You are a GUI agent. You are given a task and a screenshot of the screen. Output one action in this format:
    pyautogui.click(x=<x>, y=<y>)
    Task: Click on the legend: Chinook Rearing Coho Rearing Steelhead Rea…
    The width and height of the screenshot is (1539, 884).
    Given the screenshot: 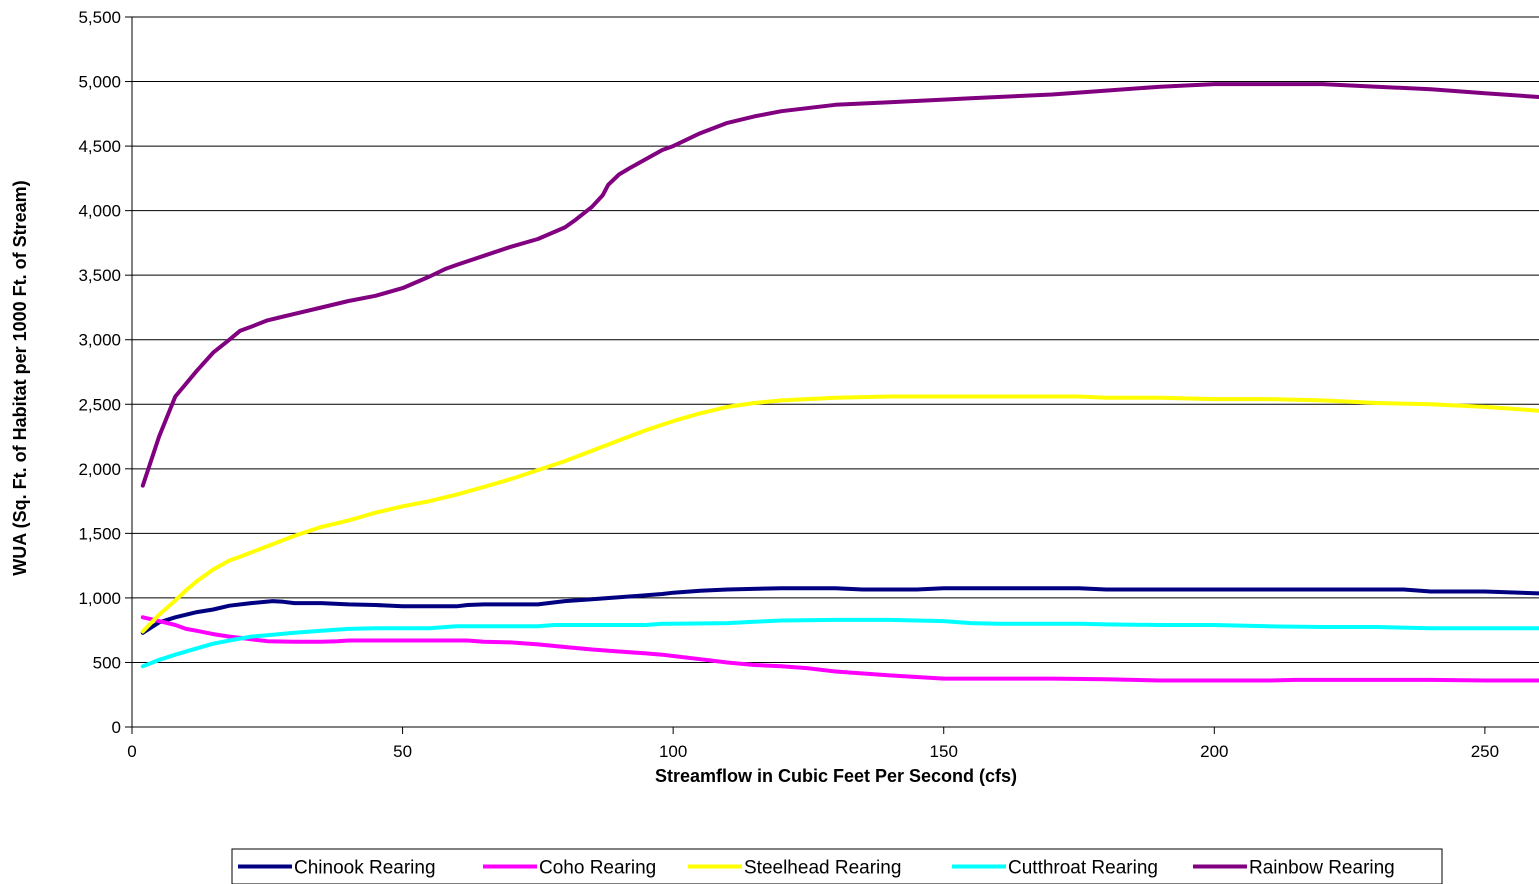 What is the action you would take?
    pyautogui.click(x=837, y=866)
    